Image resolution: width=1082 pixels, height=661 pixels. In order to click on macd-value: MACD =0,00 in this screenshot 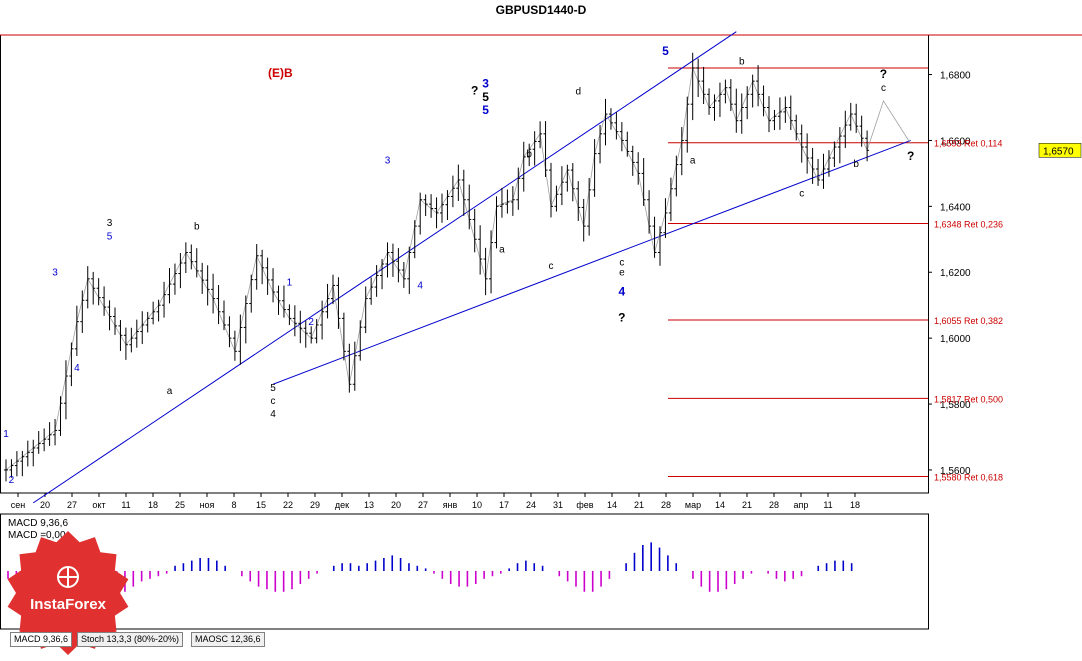, I will do `click(37, 535)`.